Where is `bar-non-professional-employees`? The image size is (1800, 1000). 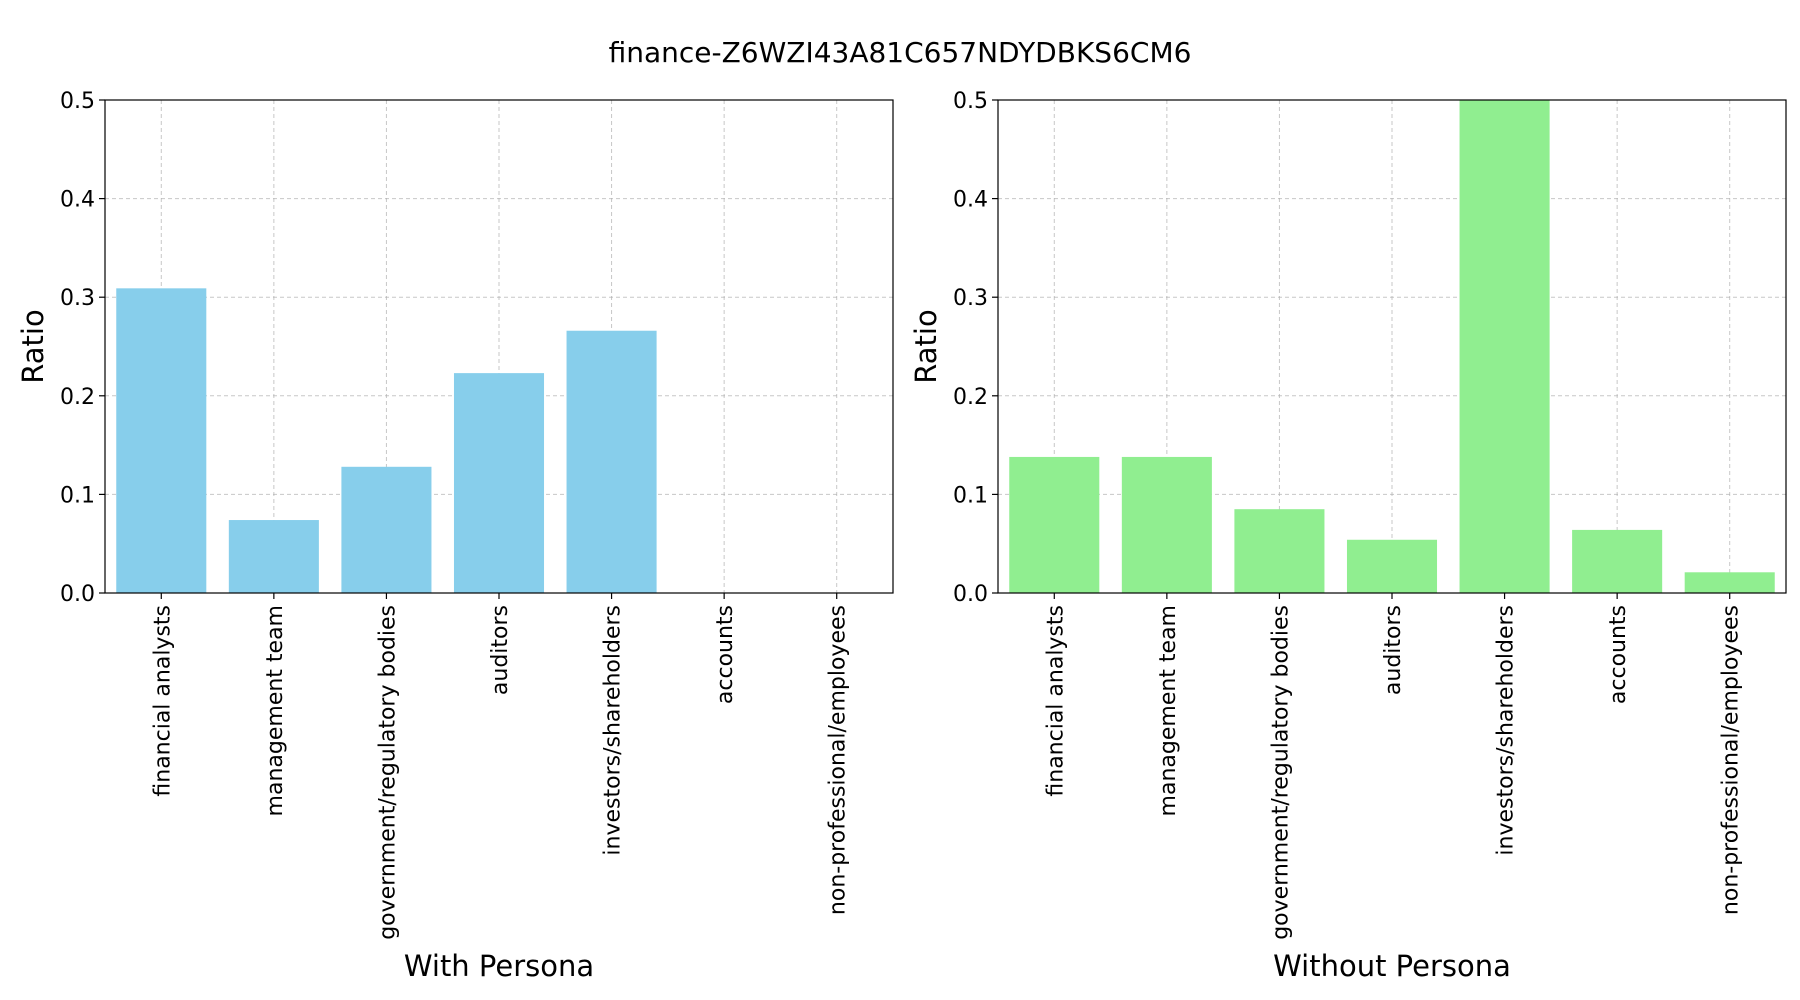 bar-non-professional-employees is located at coordinates (1729, 582).